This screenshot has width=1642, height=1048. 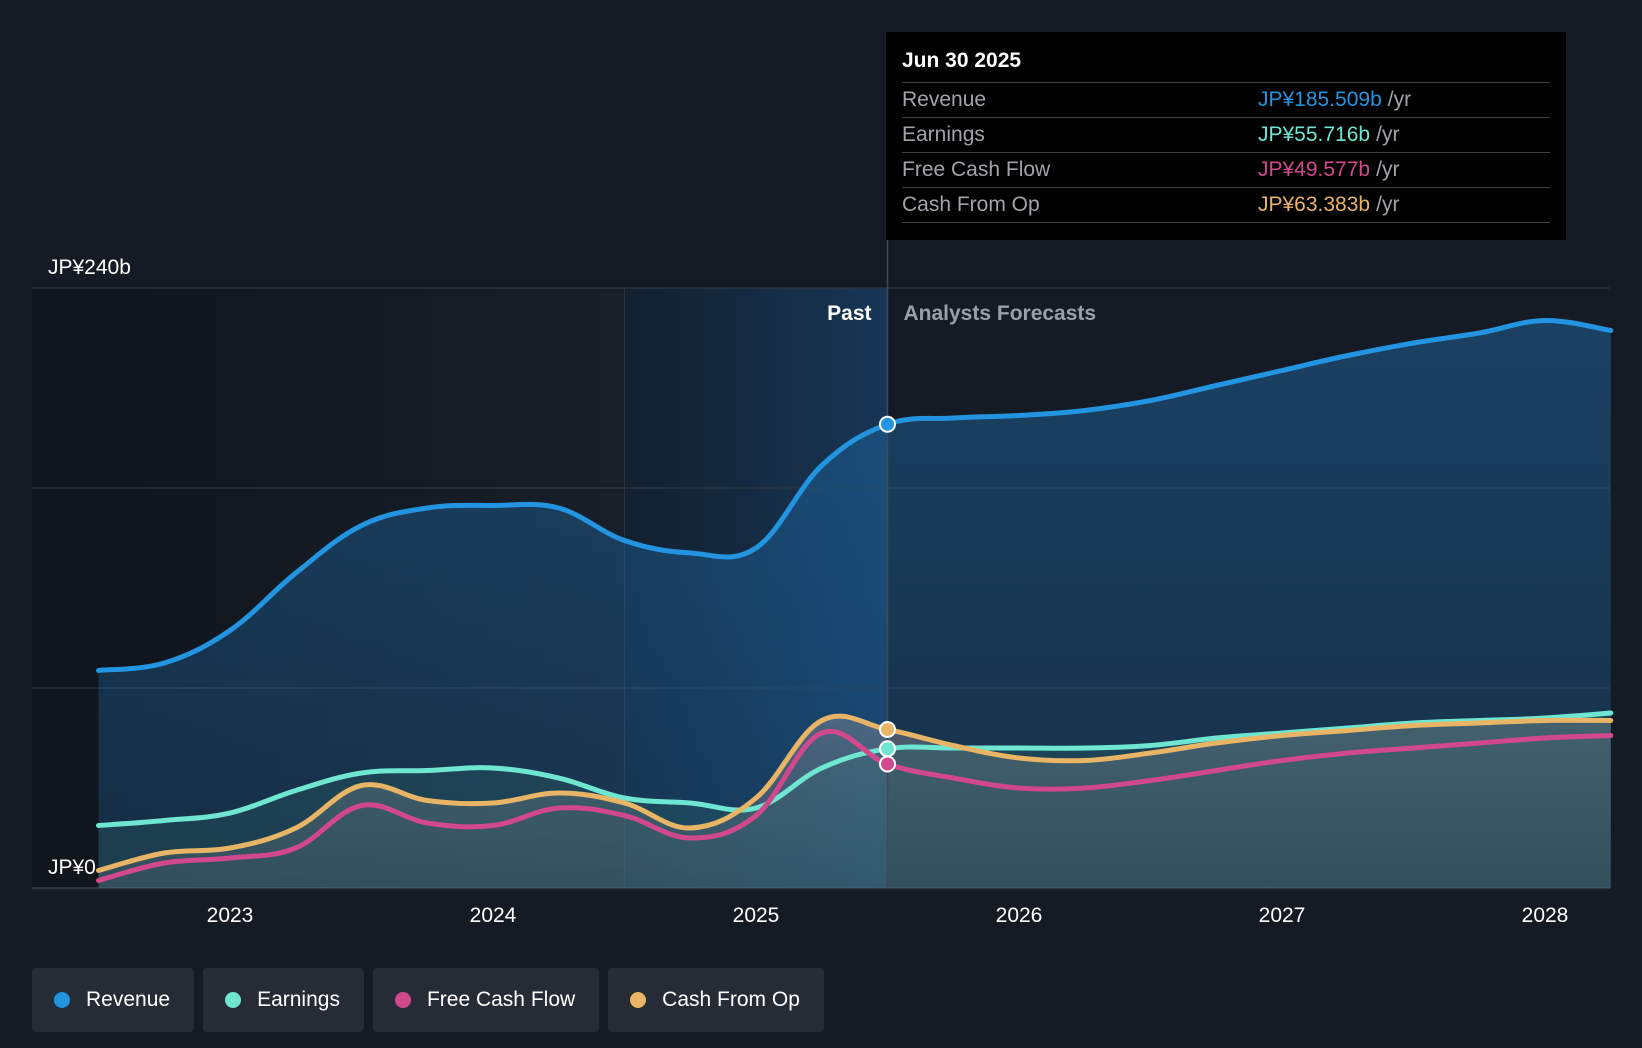 I want to click on legend-item-cash-from-op: Cash From Op, so click(x=716, y=1000).